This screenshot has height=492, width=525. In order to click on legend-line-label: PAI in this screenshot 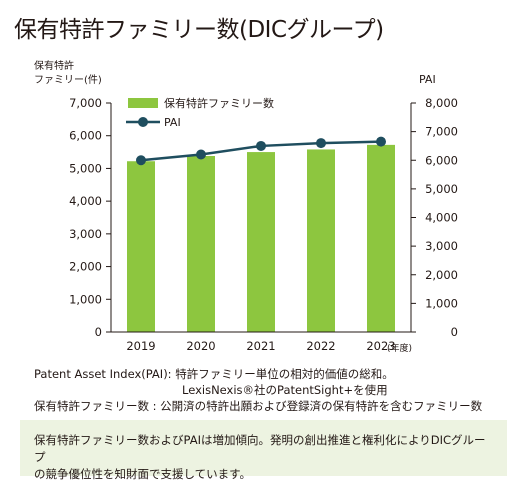, I will do `click(172, 122)`.